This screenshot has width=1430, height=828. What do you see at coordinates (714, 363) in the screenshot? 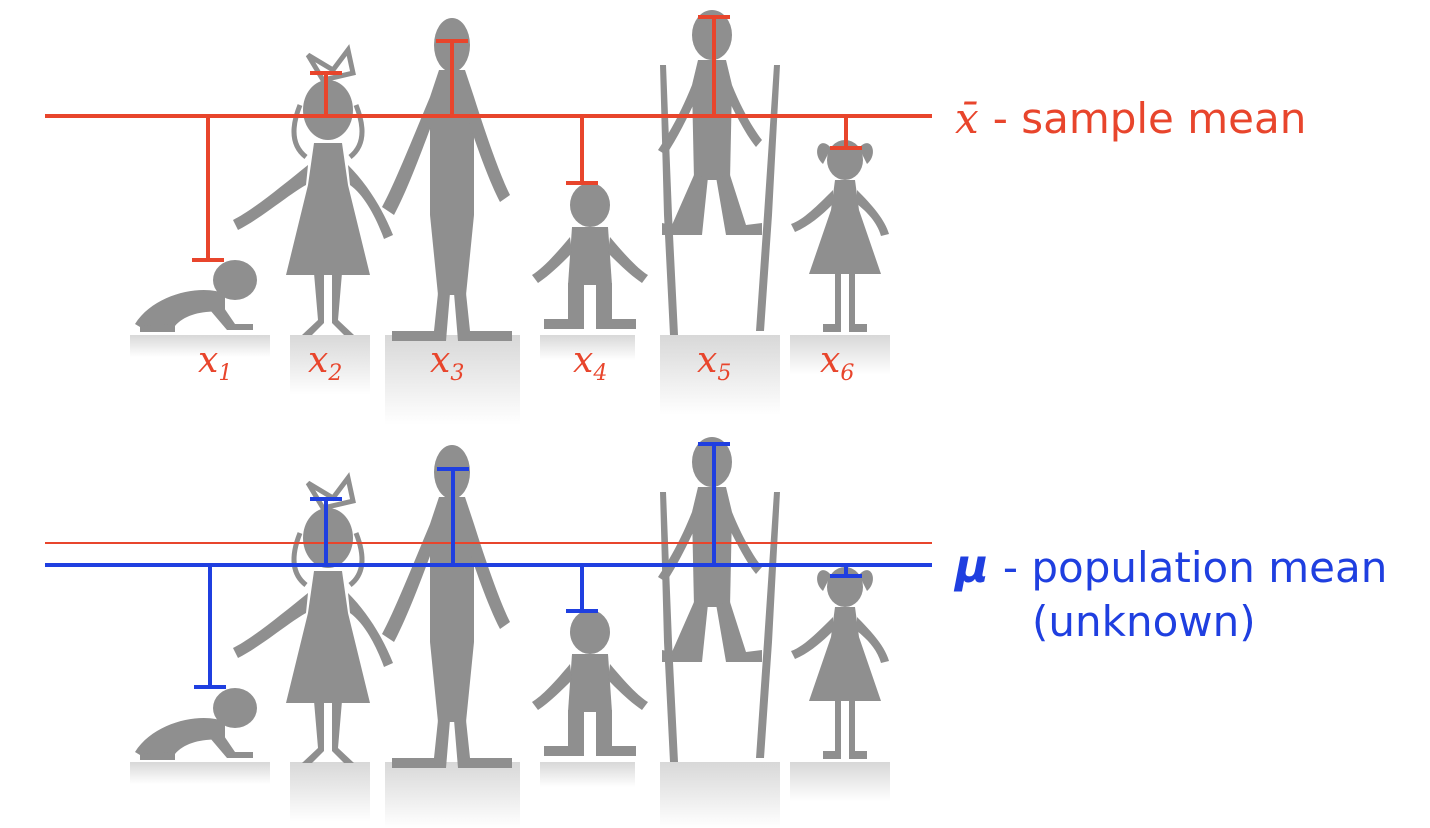
I see `observation-label-5: x5` at bounding box center [714, 363].